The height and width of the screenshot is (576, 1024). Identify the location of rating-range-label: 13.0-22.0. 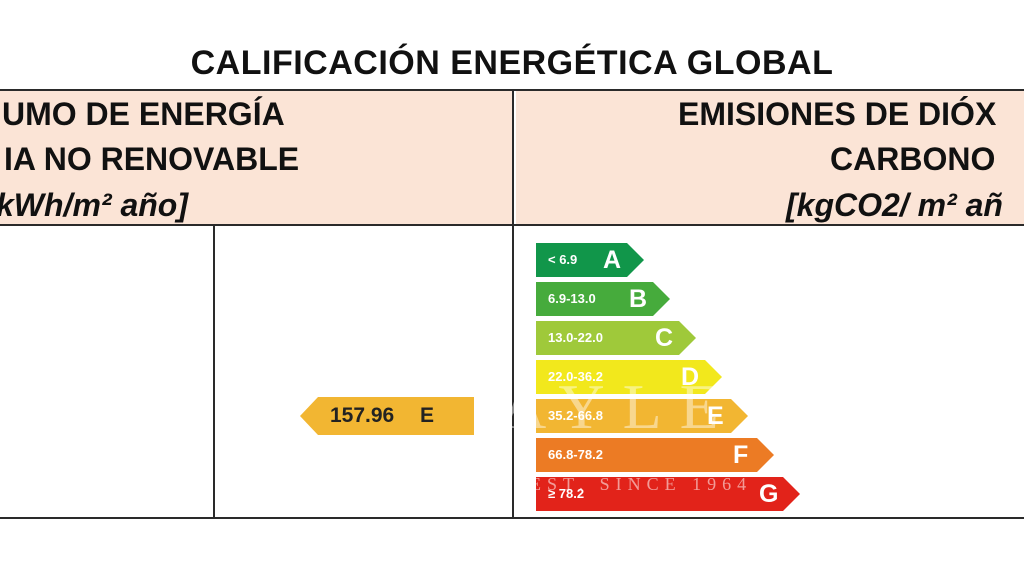
(575, 337).